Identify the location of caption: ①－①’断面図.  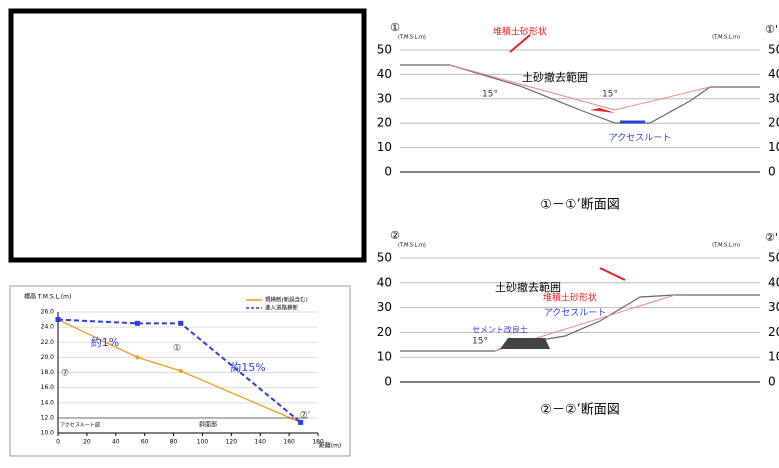
(579, 205).